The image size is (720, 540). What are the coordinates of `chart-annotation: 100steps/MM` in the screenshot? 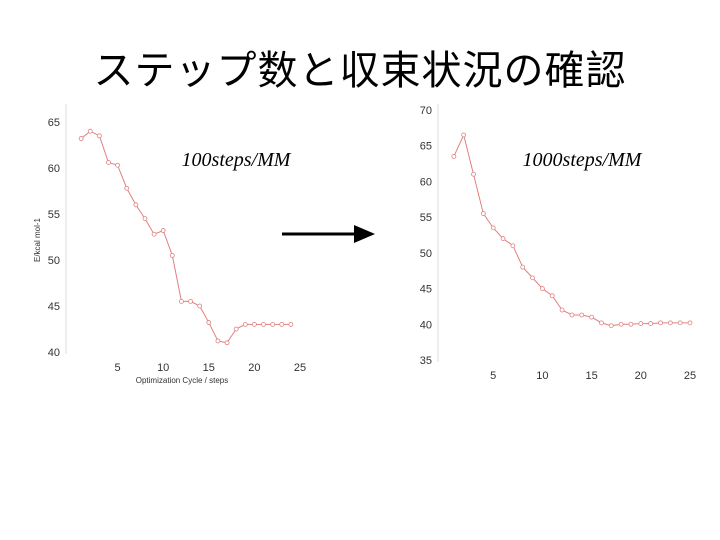 It's located at (237, 160).